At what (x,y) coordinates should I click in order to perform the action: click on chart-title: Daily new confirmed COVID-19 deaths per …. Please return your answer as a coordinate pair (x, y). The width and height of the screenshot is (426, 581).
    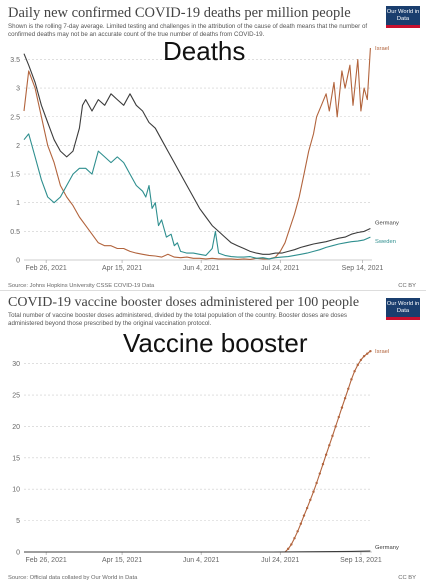
    Looking at the image, I should click on (179, 13).